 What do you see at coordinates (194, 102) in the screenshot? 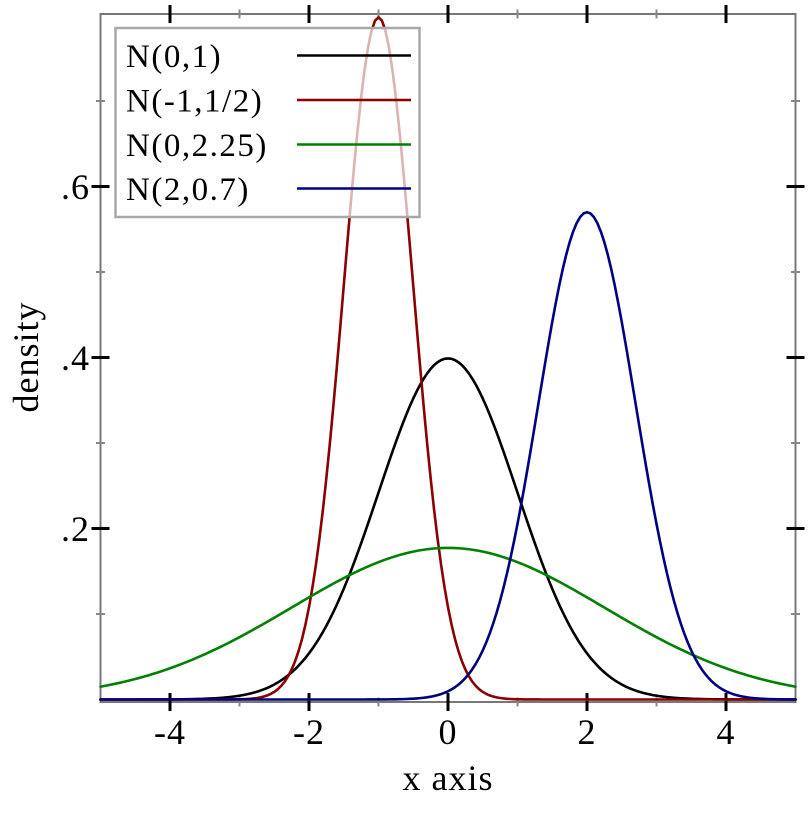
I see `legend-label-n-1-half: N(-1,1/2)` at bounding box center [194, 102].